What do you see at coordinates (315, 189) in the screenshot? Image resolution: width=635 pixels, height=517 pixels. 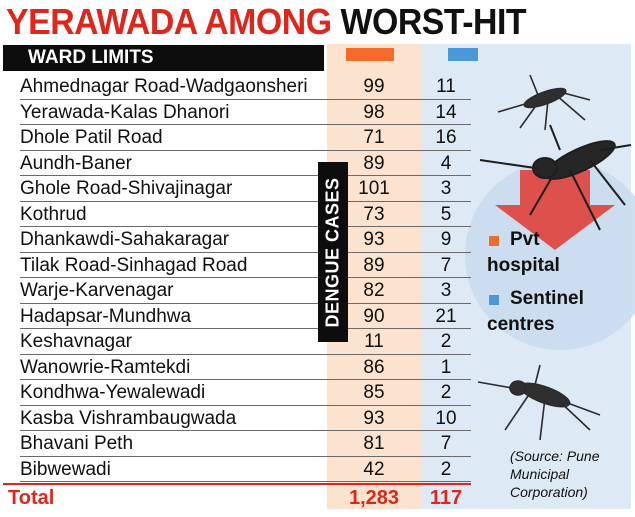 I see `table-row: Ghole Road-Shivajinagar 101 3` at bounding box center [315, 189].